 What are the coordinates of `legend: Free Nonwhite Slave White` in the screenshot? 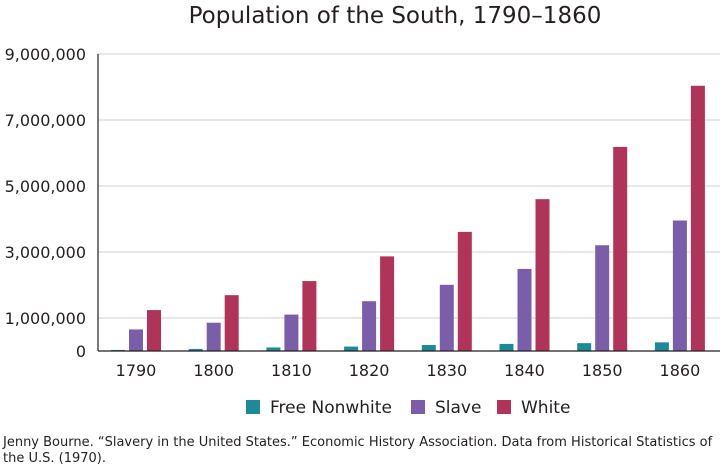 It's located at (408, 408).